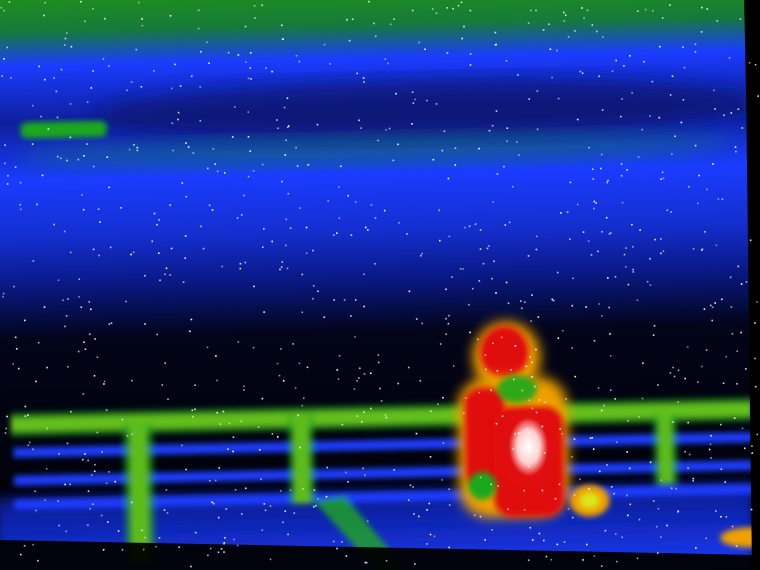 This screenshot has height=570, width=760. What do you see at coordinates (752, 285) in the screenshot?
I see `border-right` at bounding box center [752, 285].